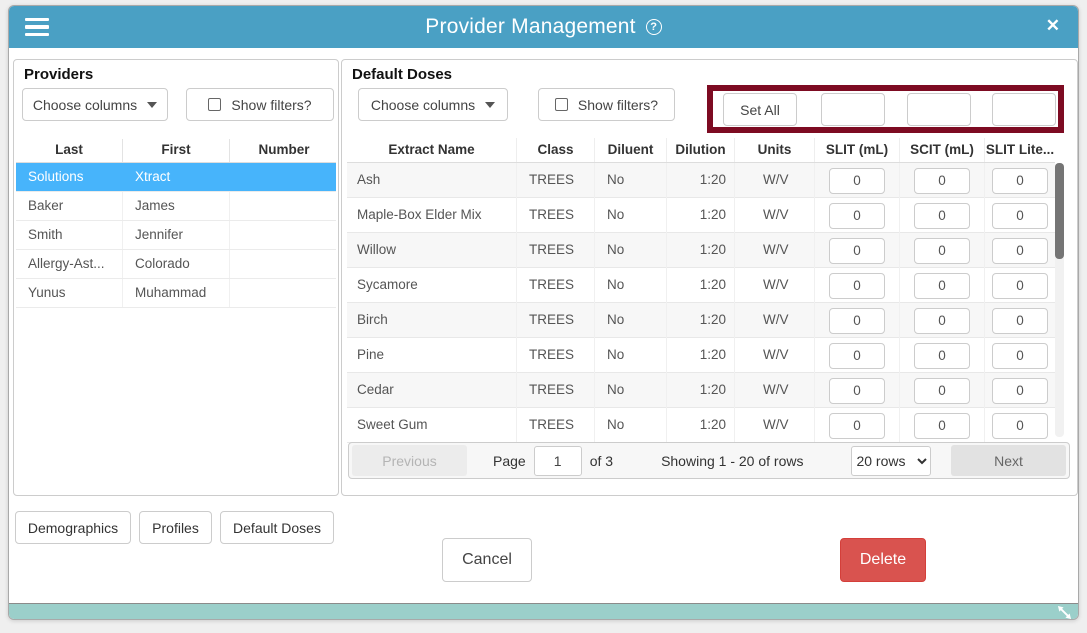  I want to click on provider-first: Jennifer, so click(176, 235).